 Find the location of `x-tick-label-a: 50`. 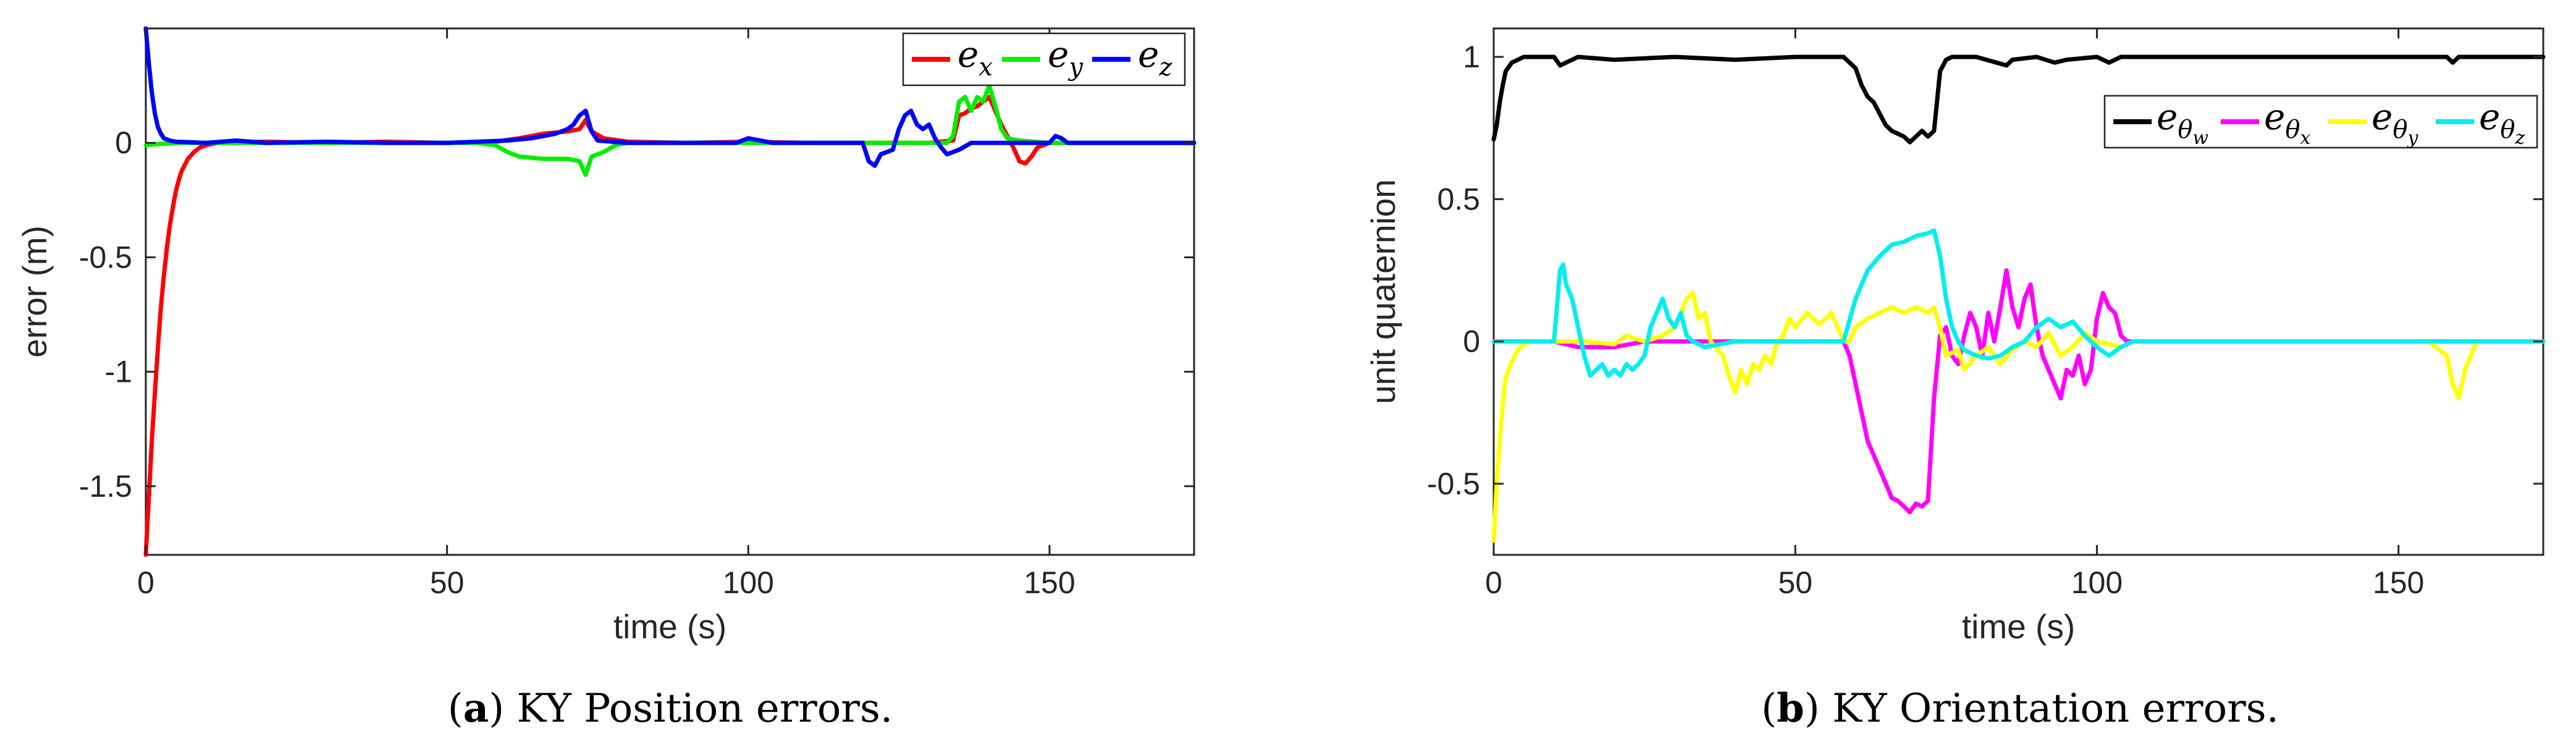

x-tick-label-a: 50 is located at coordinates (447, 582).